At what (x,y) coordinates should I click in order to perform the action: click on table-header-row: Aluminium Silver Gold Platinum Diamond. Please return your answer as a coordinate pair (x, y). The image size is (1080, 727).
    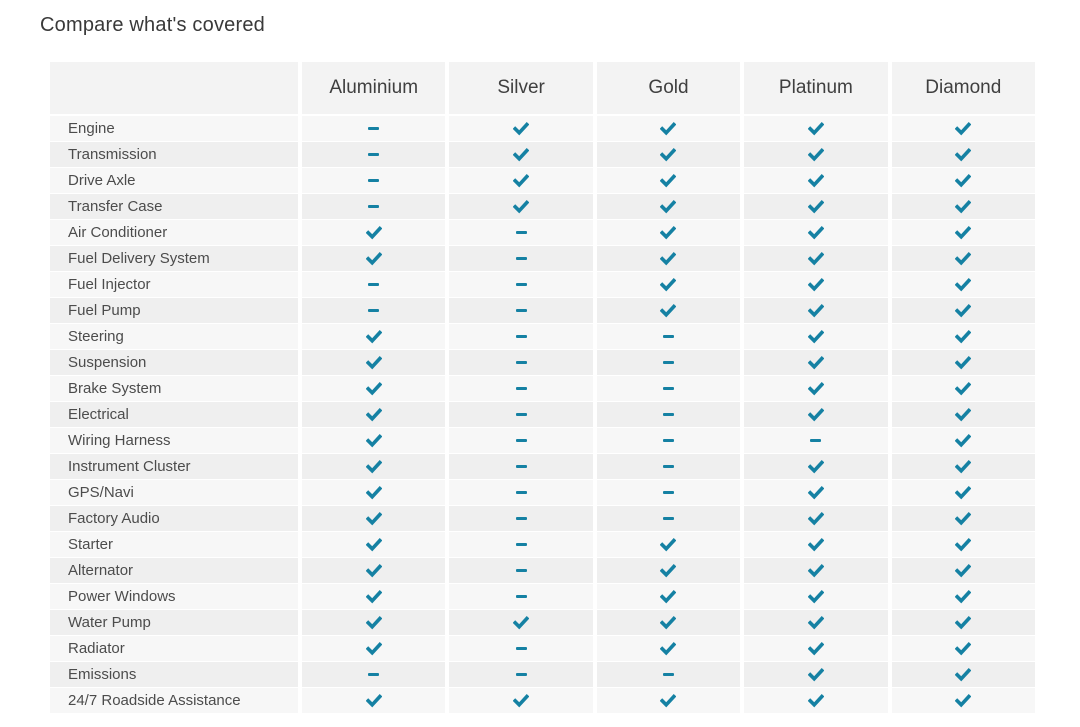
    Looking at the image, I should click on (542, 88).